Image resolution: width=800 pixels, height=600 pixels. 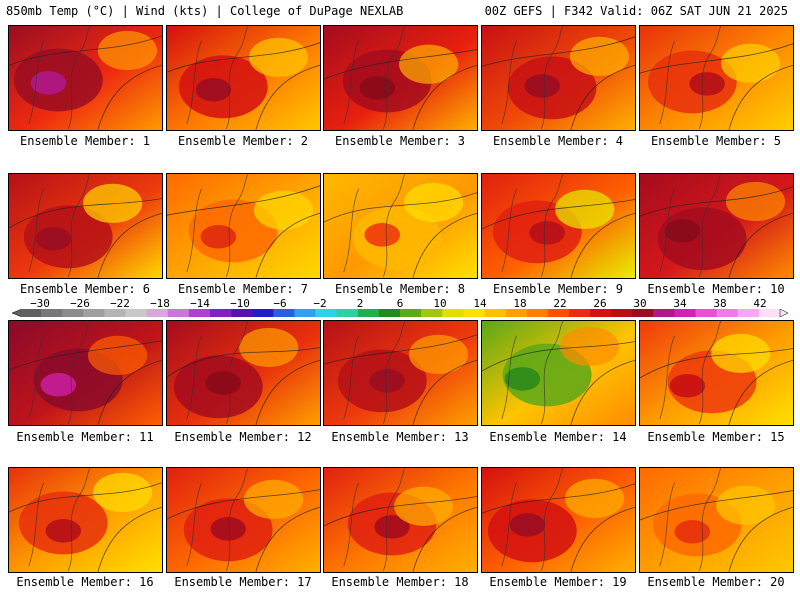 What do you see at coordinates (400, 141) in the screenshot?
I see `ensemble-member-label: Ensemble Member: 3` at bounding box center [400, 141].